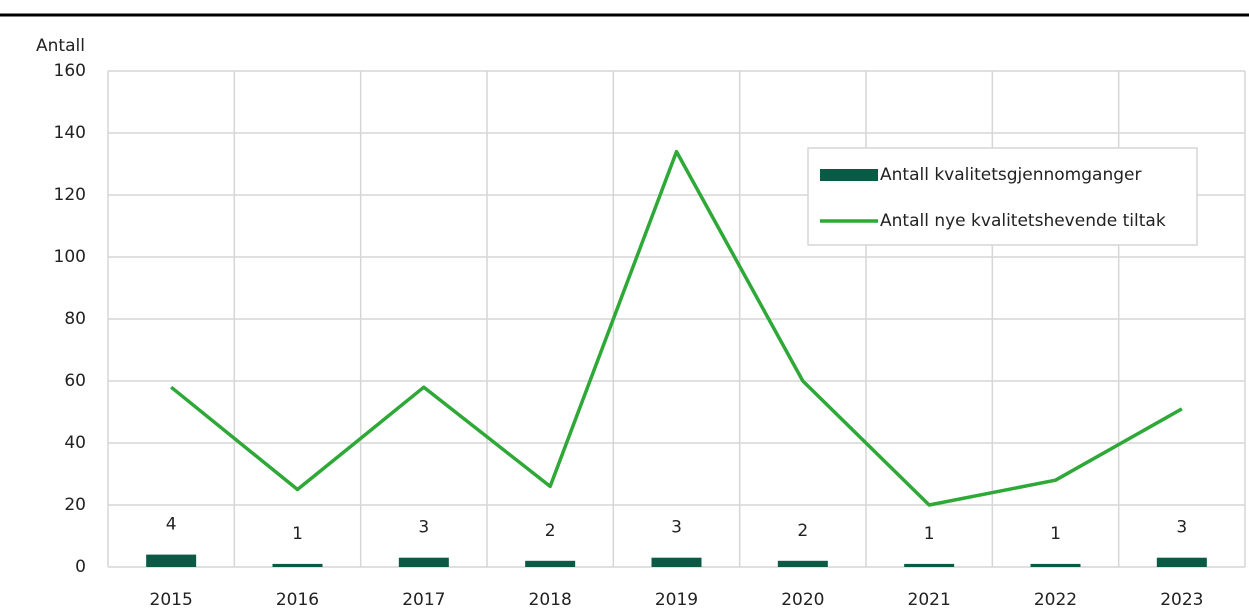 This screenshot has width=1249, height=616. I want to click on x-tick-label: 2015, so click(171, 600).